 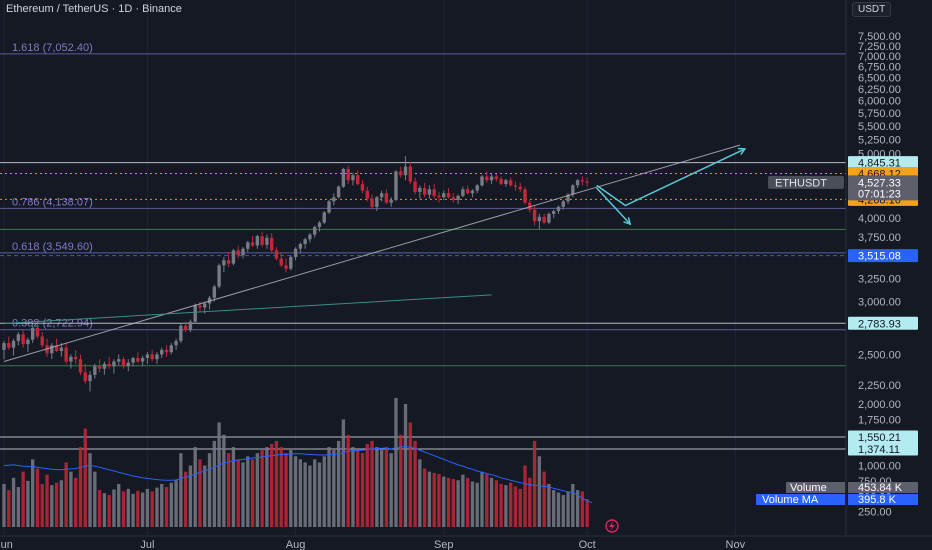 I want to click on price-tag, so click(x=883, y=449).